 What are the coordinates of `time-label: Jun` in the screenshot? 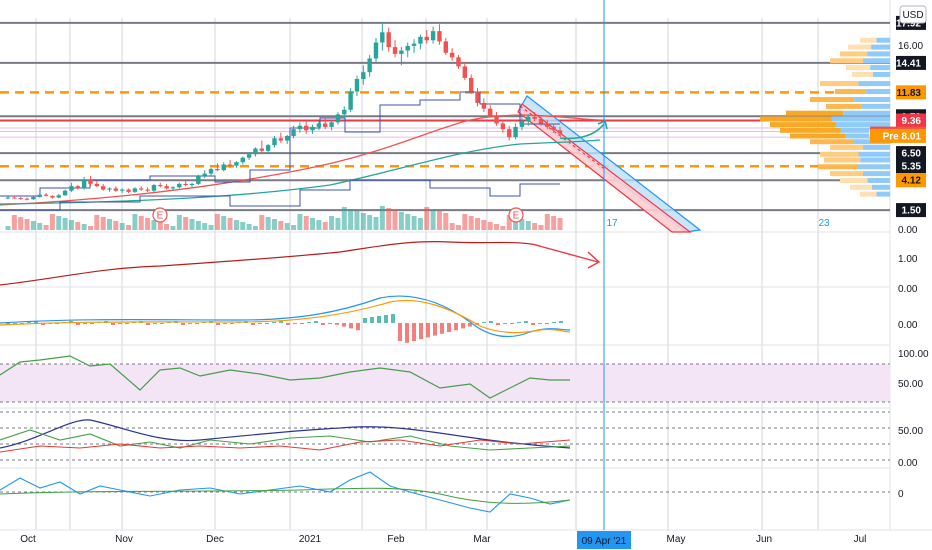 It's located at (764, 539).